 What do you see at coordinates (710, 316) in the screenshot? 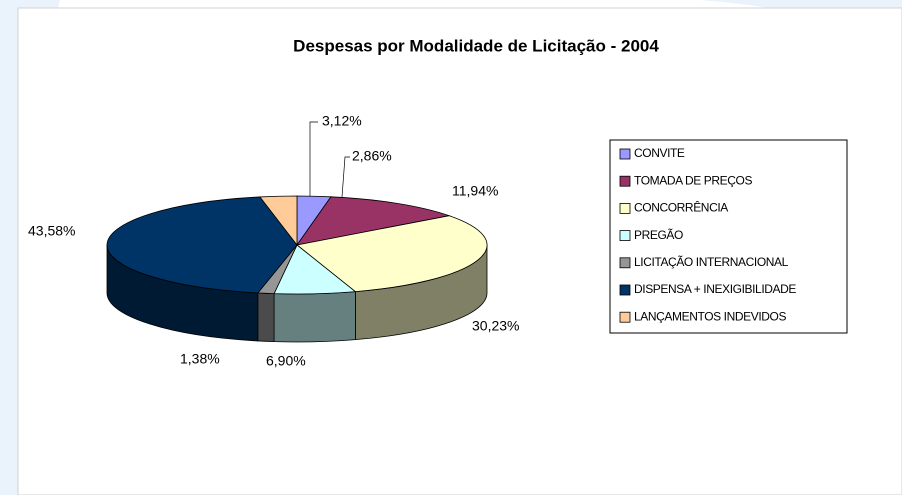
I see `legend-label: LANÇAMENTOS INDEVIDOS` at bounding box center [710, 316].